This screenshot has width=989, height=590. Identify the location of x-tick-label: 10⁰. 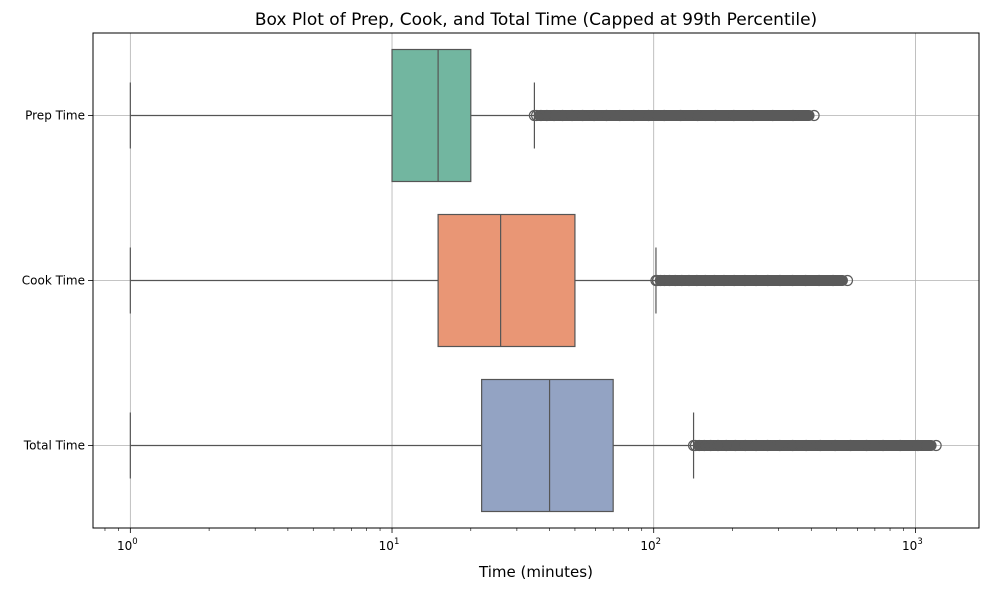
(127, 545).